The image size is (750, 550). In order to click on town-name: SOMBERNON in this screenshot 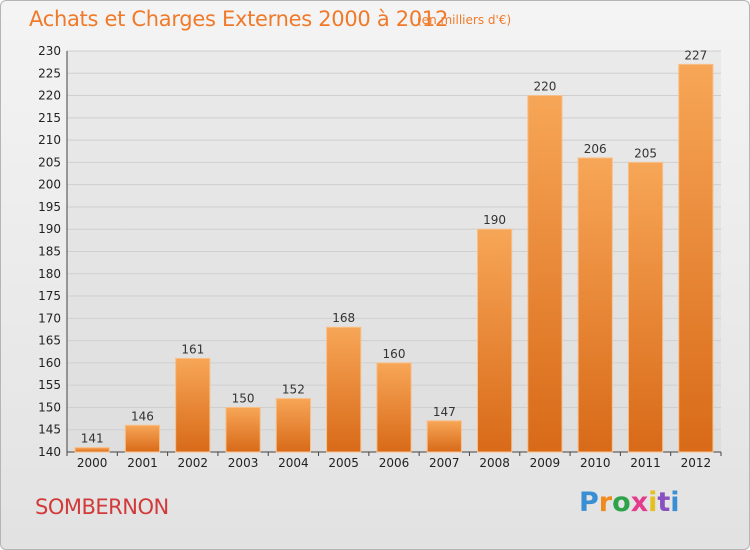, I will do `click(102, 507)`.